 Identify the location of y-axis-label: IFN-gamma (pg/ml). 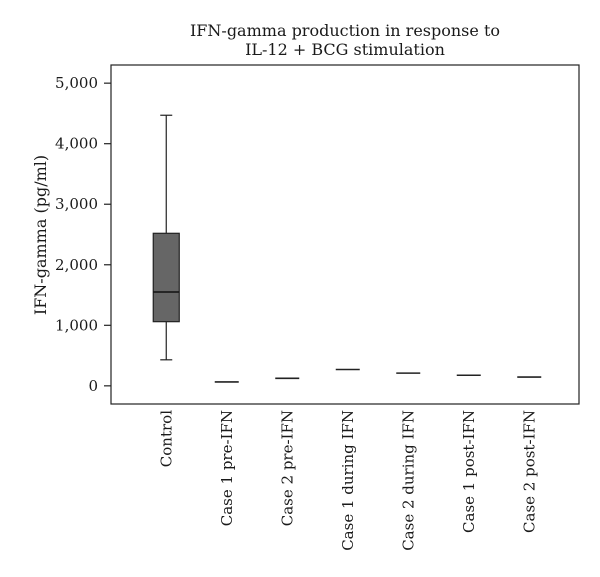
(40, 235).